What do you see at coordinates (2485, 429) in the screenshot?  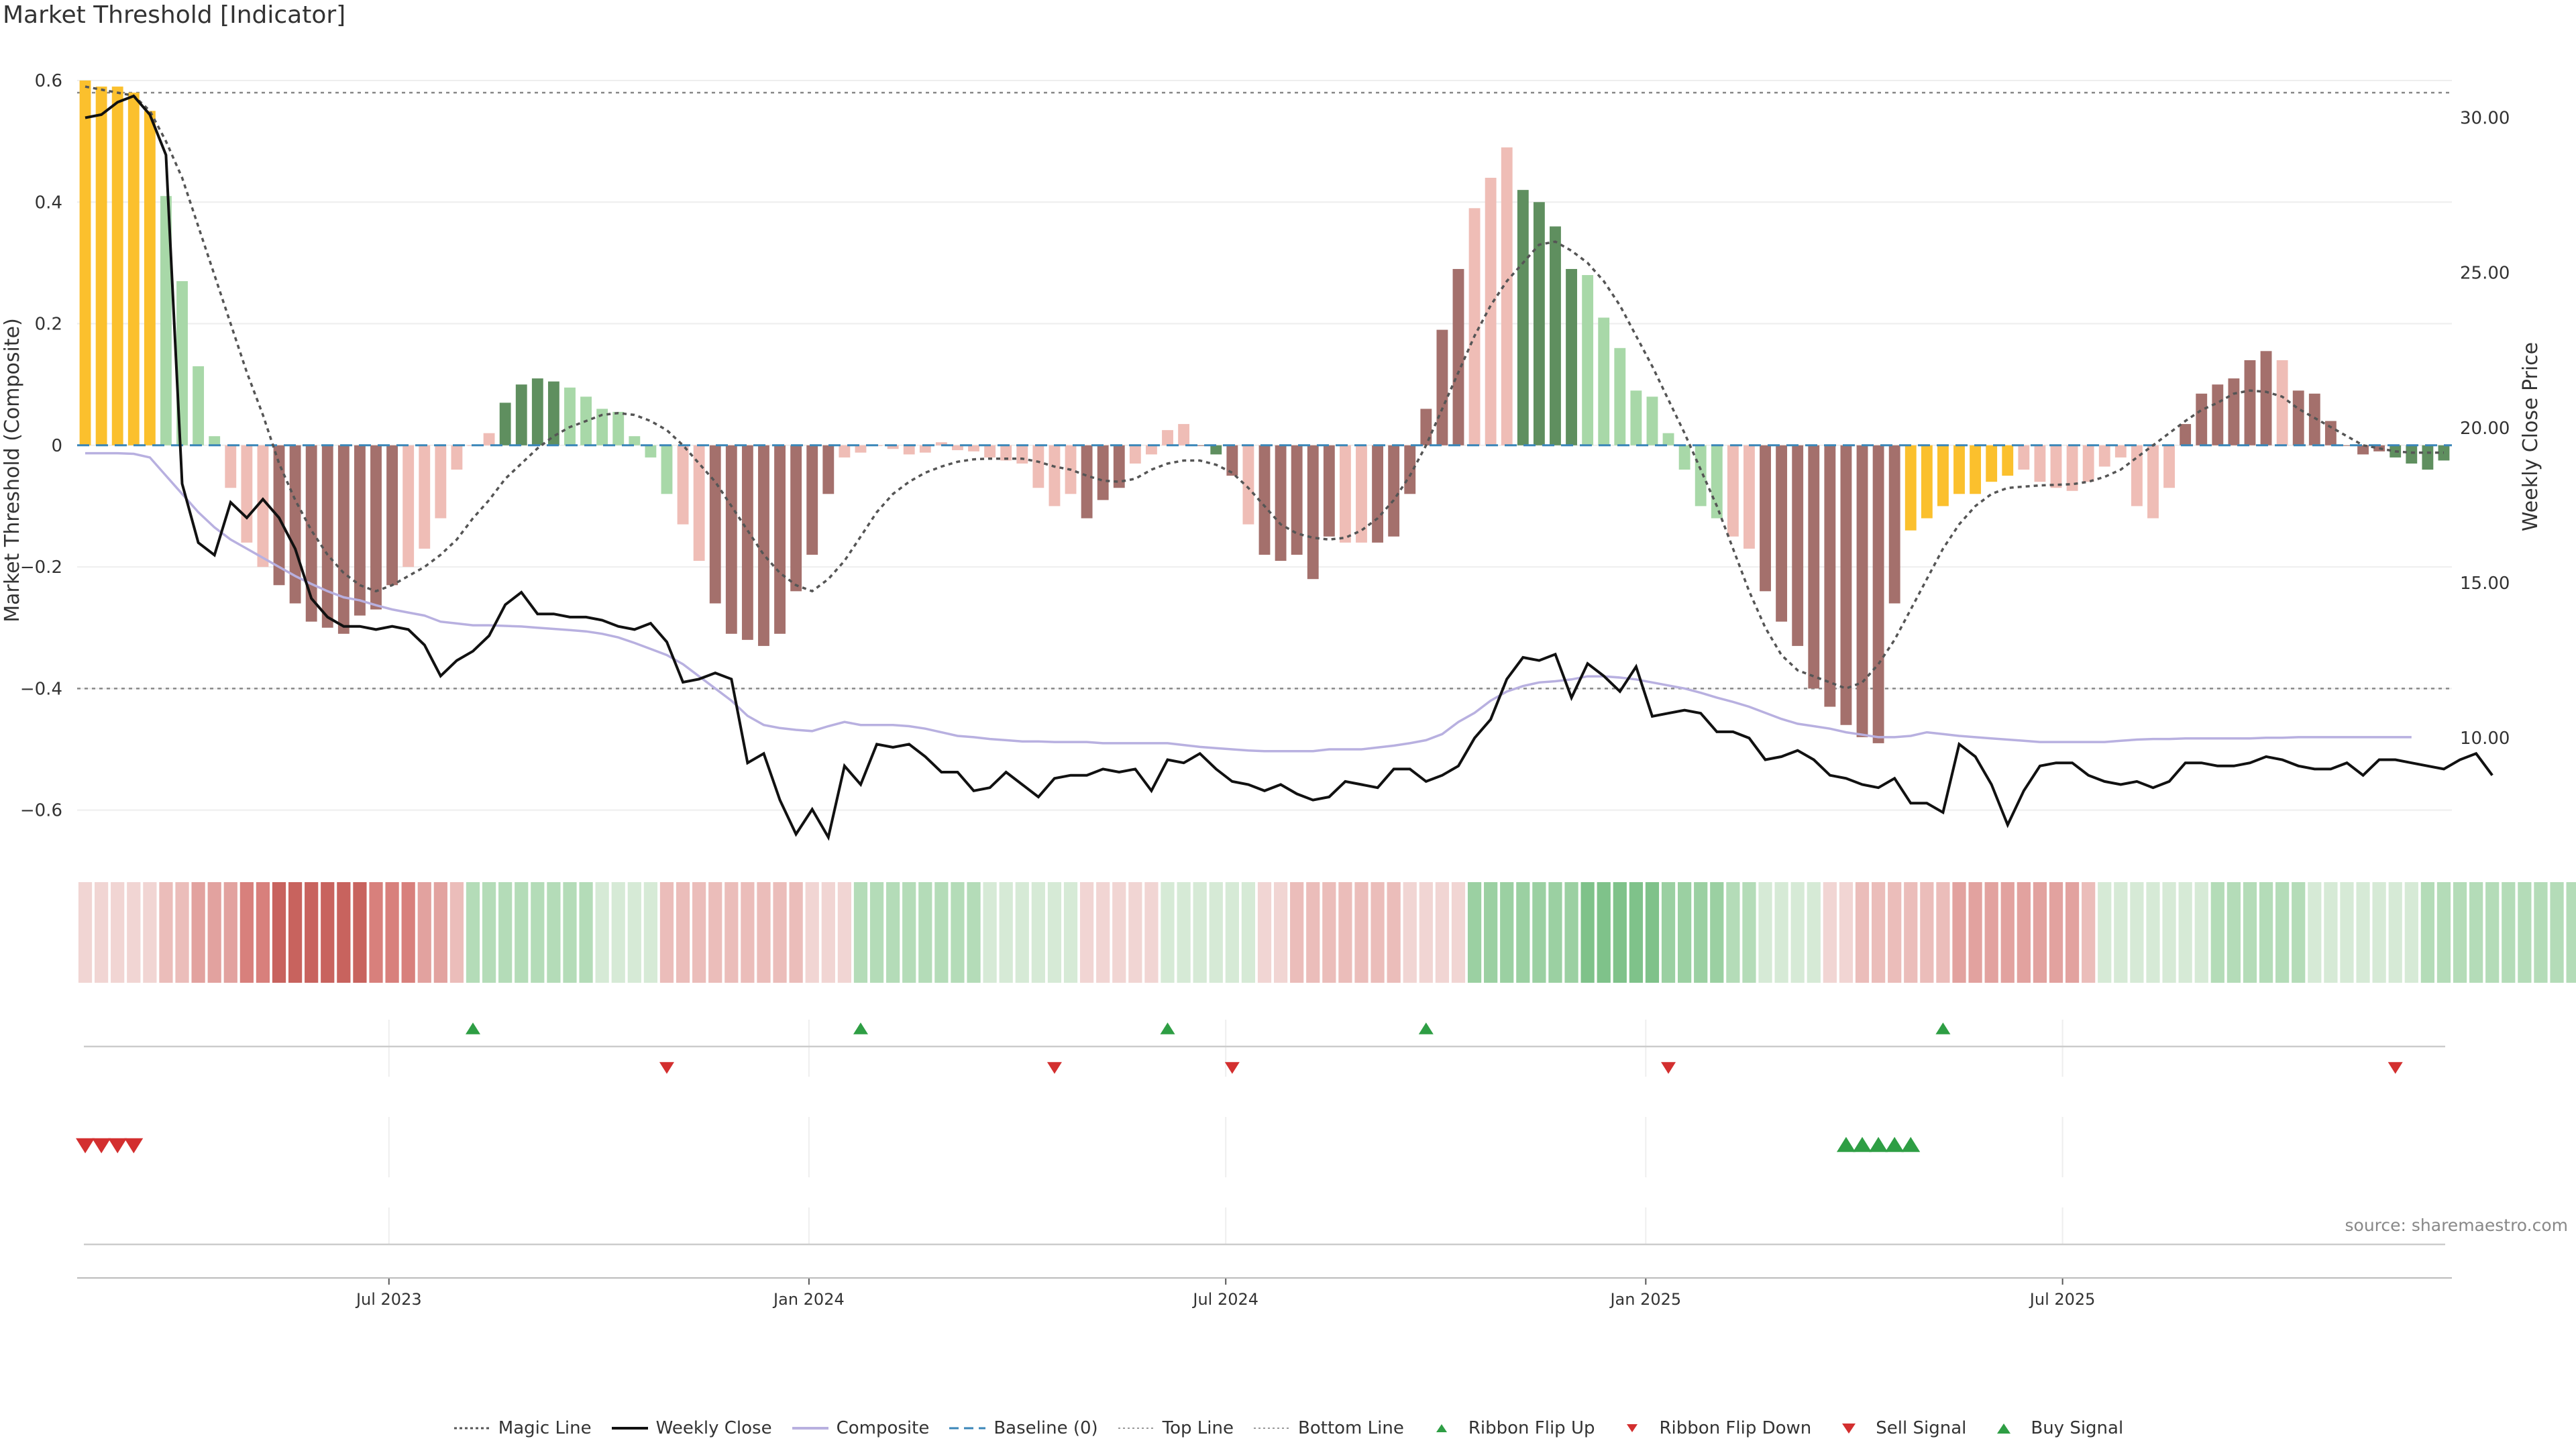 I see `right-tick-label: 20.00` at bounding box center [2485, 429].